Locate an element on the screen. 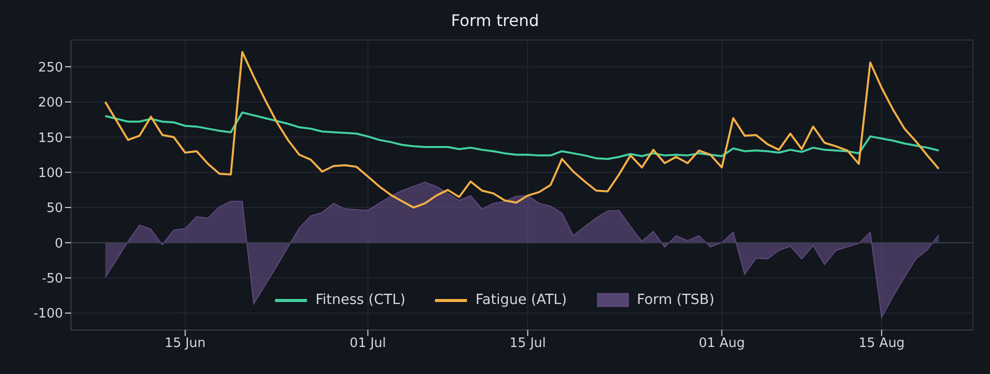 The width and height of the screenshot is (990, 374). chart-title: Form trend is located at coordinates (495, 20).